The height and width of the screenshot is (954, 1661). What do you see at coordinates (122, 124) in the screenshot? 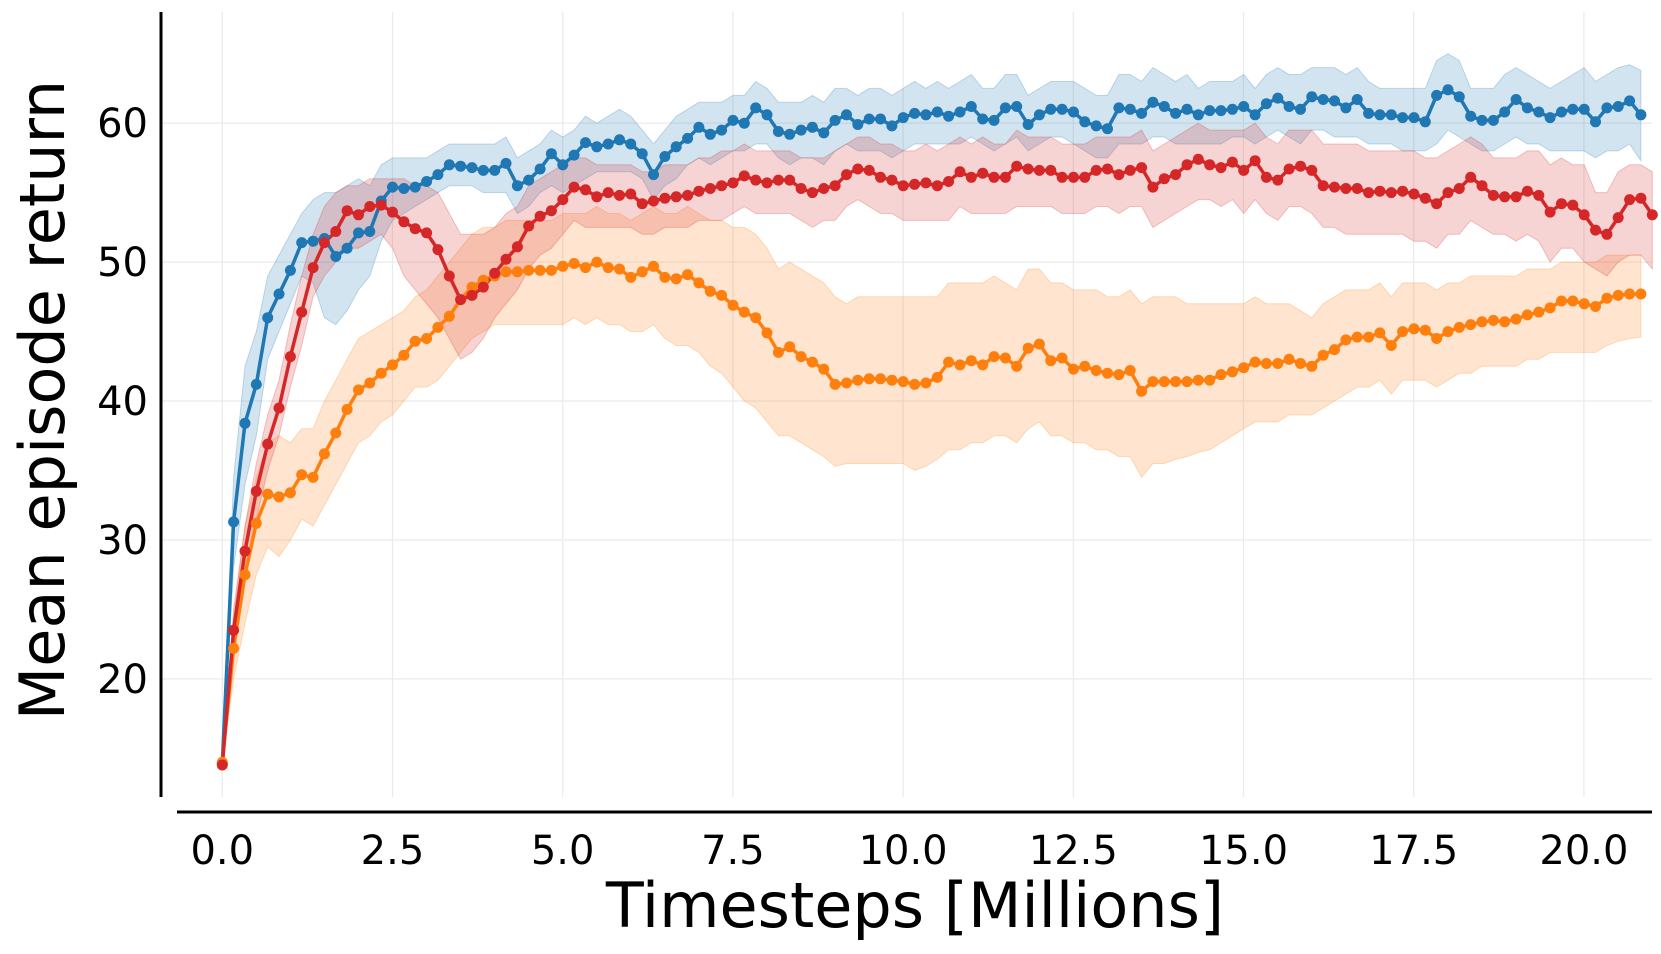
I see `y-tick-label: 60` at bounding box center [122, 124].